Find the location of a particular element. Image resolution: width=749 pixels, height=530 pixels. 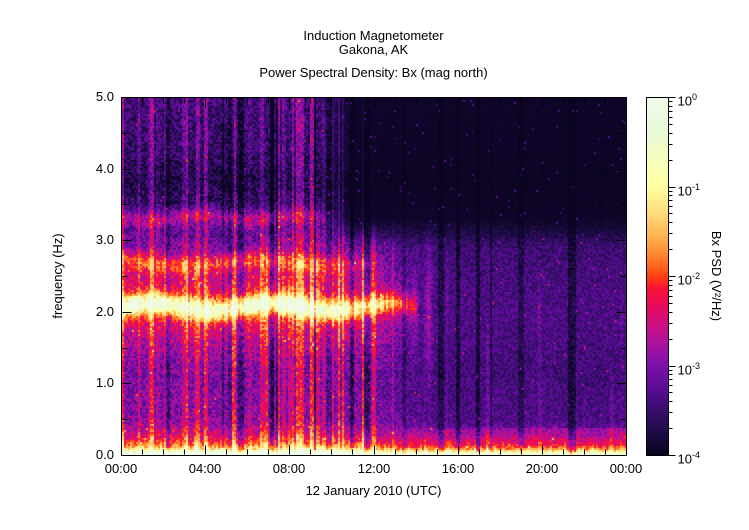

colorbar-tick-label: 10⁻³ is located at coordinates (688, 368).